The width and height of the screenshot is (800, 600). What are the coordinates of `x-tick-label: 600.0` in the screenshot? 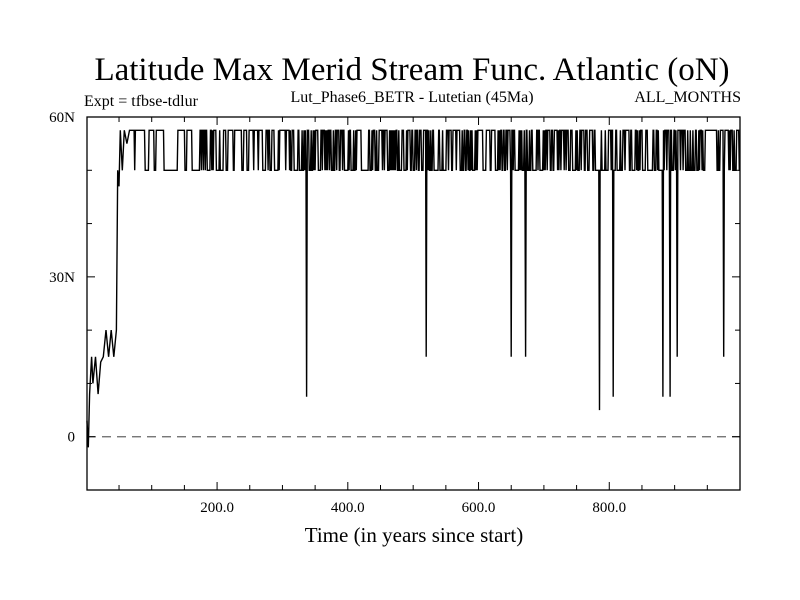 It's located at (479, 508).